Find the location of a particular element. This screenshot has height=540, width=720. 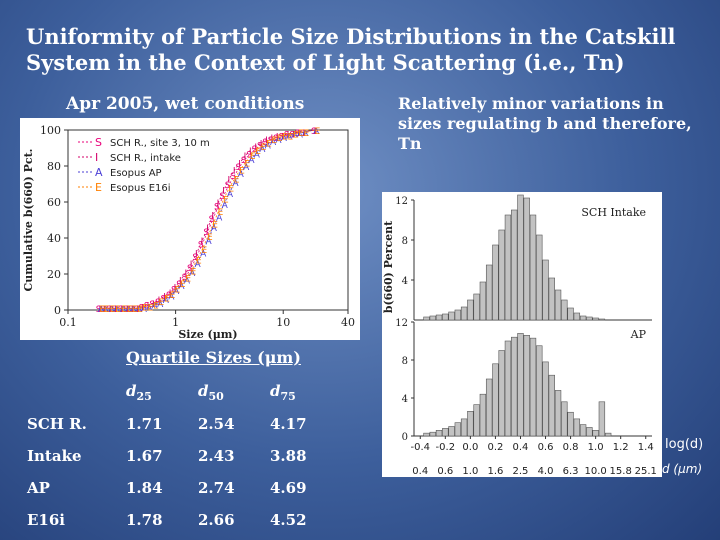

y-tick-label: 0 is located at coordinates (405, 437).